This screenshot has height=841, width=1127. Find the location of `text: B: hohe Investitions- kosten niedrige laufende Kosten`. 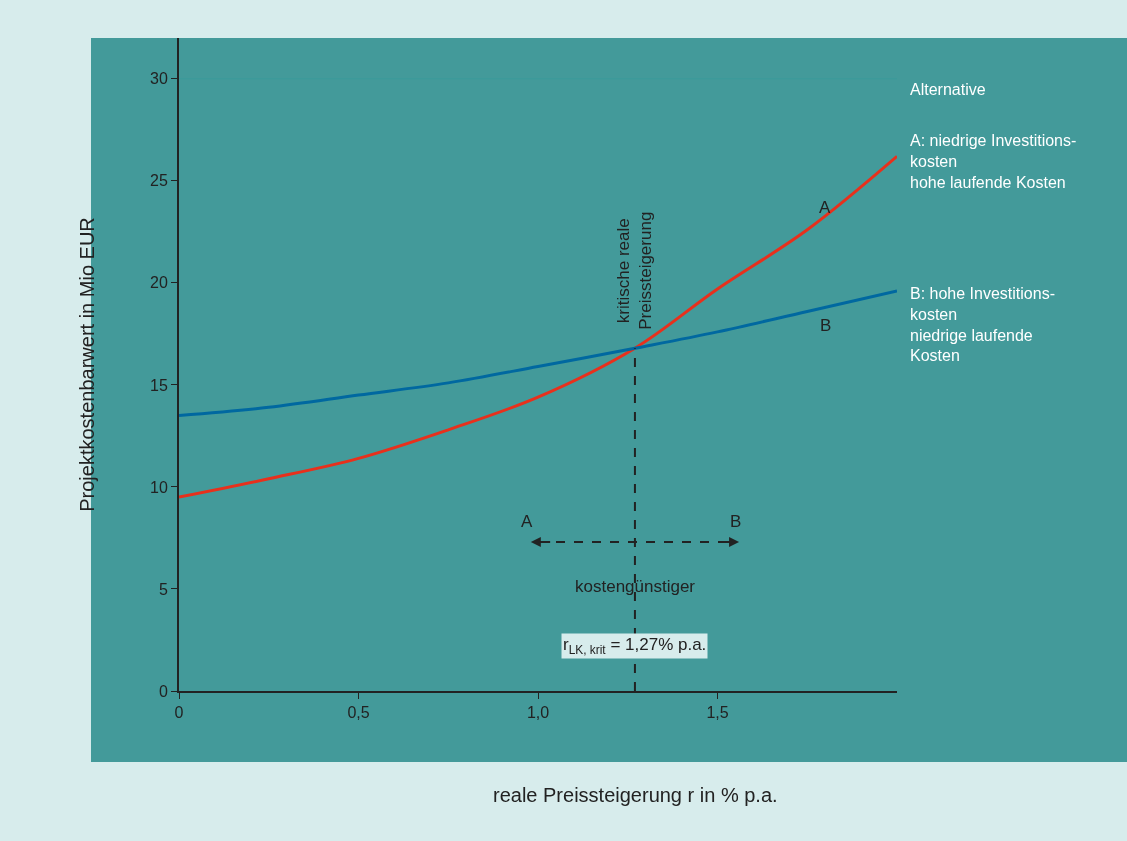

text: B: hohe Investitions- kosten niedrige laufende Kosten is located at coordinates (982, 325).